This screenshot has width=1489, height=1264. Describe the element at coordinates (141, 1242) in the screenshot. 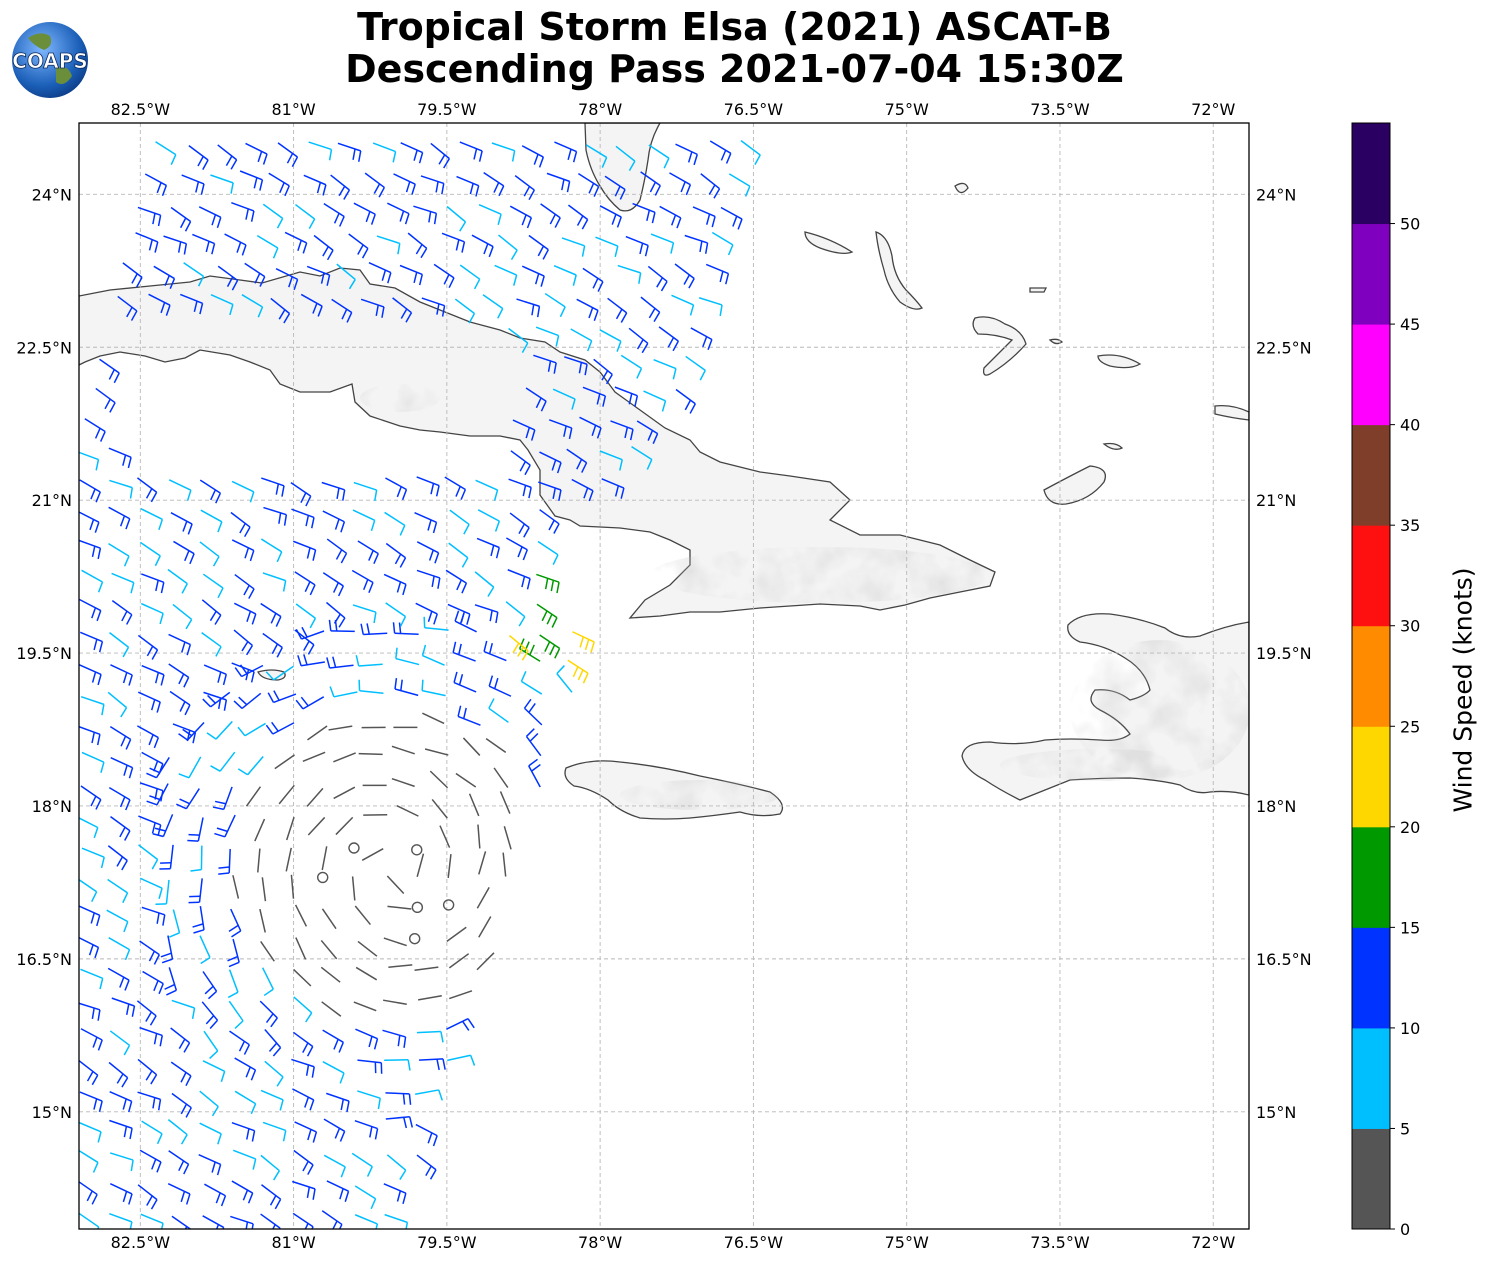

I see `lon-tick-label: 82.5°W` at that location.